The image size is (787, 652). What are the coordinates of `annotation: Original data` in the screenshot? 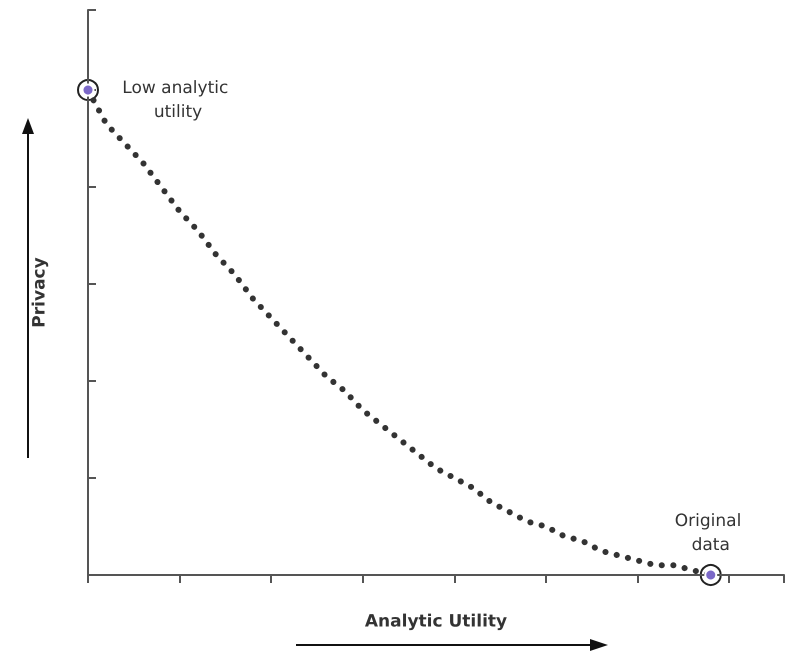 It's located at (710, 533).